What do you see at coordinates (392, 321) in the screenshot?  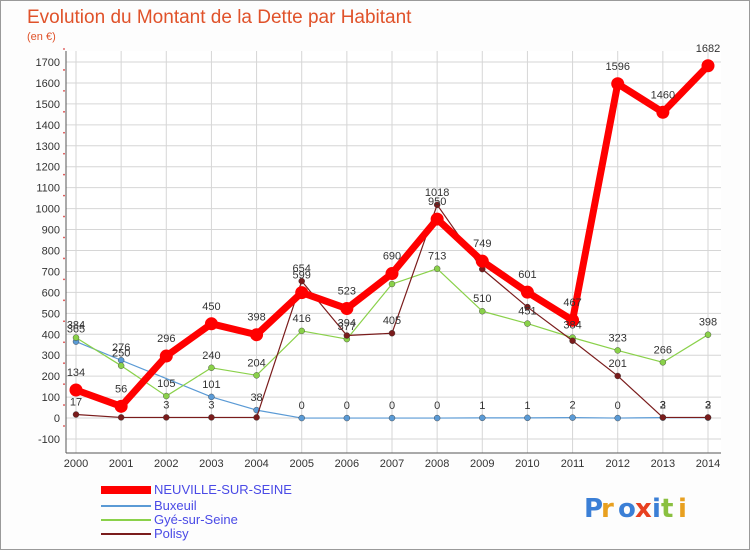 I see `data-label: 405` at bounding box center [392, 321].